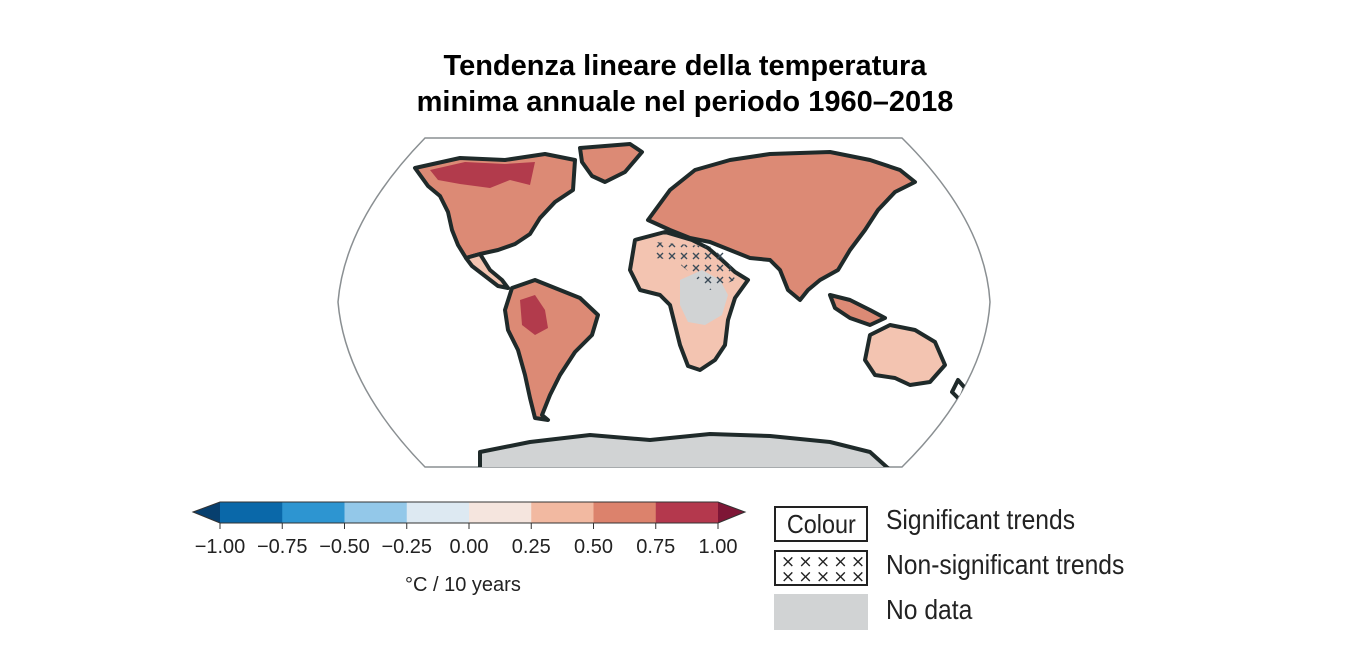 This screenshot has width=1357, height=654. I want to click on southeast-asia-islands, so click(857, 310).